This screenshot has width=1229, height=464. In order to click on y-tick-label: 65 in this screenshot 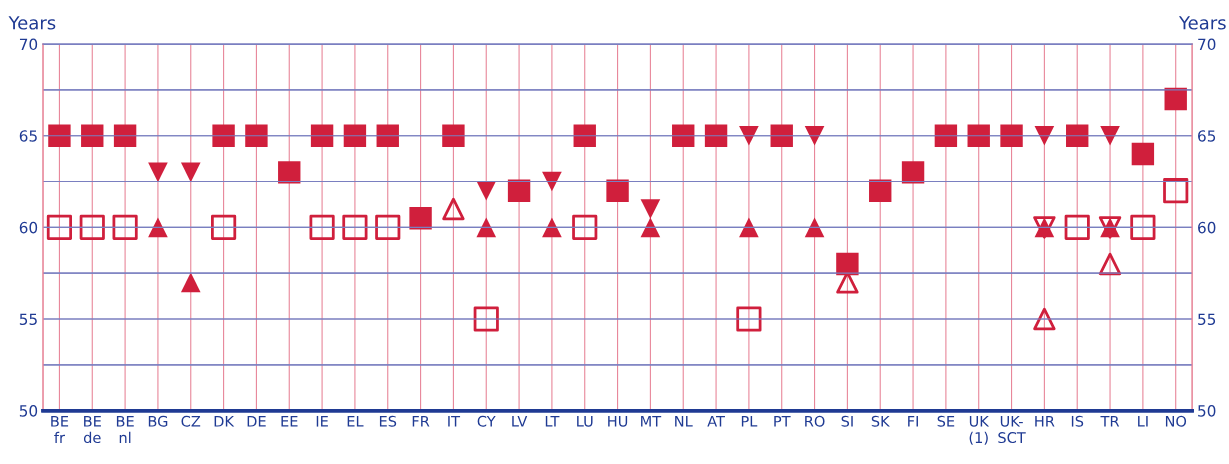, I will do `click(28, 136)`.